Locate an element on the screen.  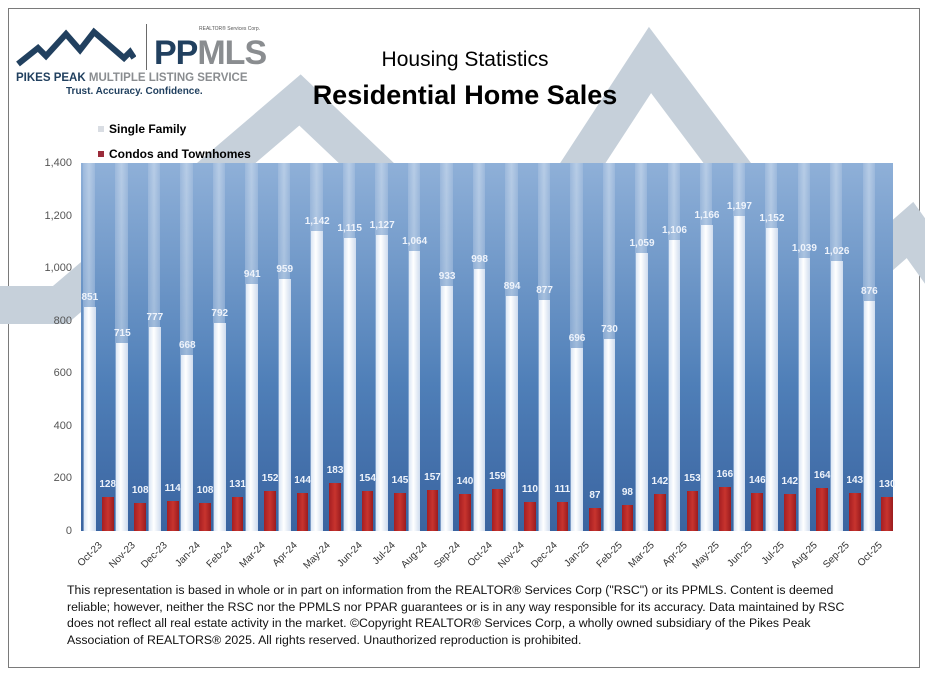
data-label-single-family: 1,026 is located at coordinates (837, 252).